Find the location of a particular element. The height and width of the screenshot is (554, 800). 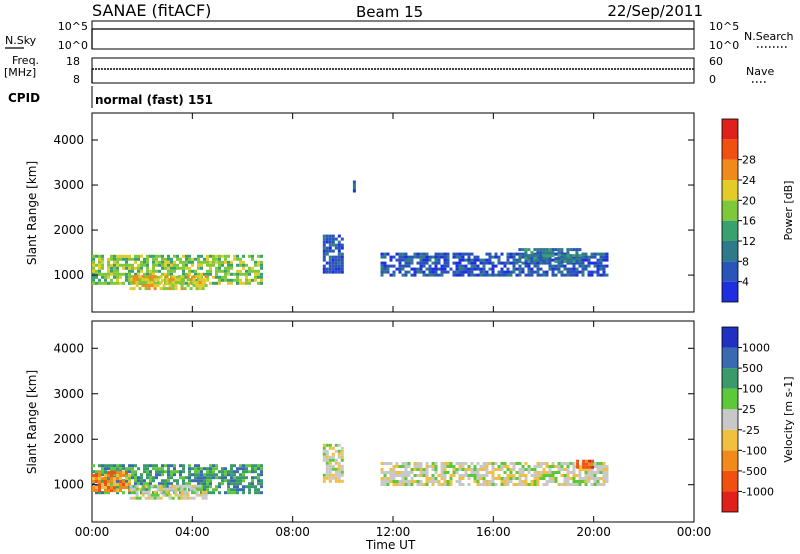

nsky-tick-low: 10^0 is located at coordinates (73, 45).